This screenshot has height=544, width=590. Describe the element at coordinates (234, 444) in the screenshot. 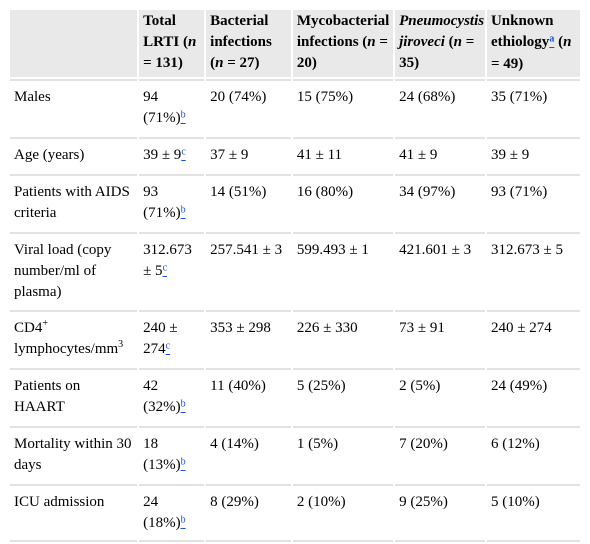

I see `cell-text: 4 (14%)` at that location.